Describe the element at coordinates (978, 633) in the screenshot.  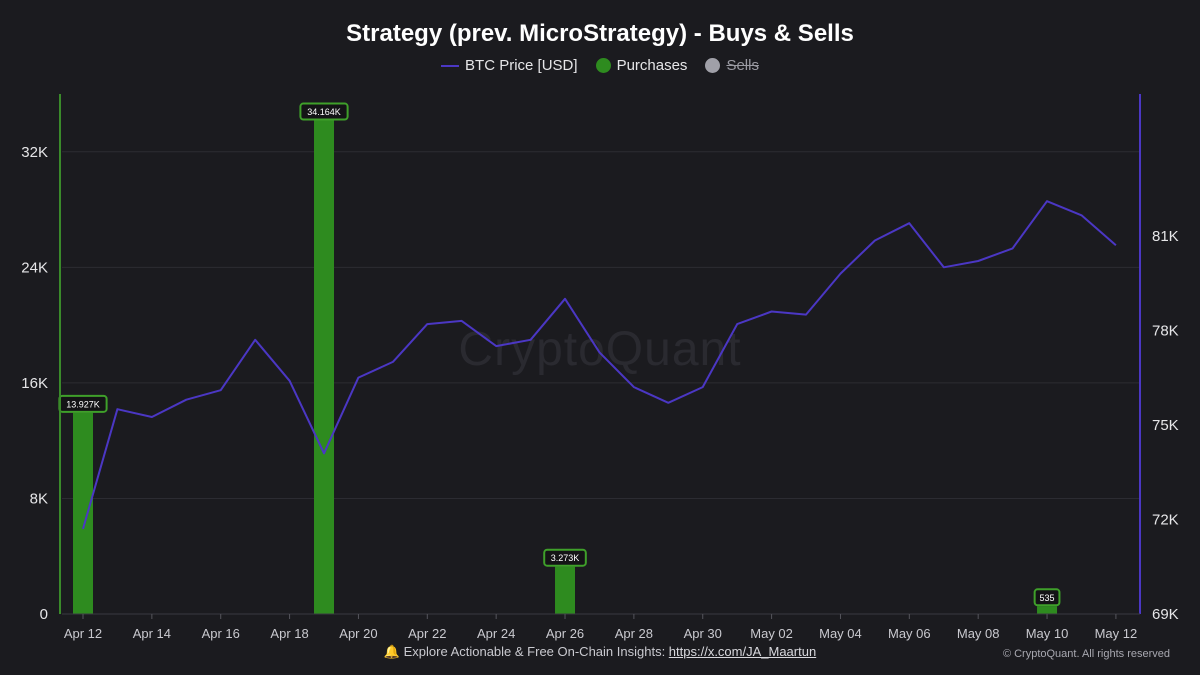
I see `x-tick-label: May 08` at that location.